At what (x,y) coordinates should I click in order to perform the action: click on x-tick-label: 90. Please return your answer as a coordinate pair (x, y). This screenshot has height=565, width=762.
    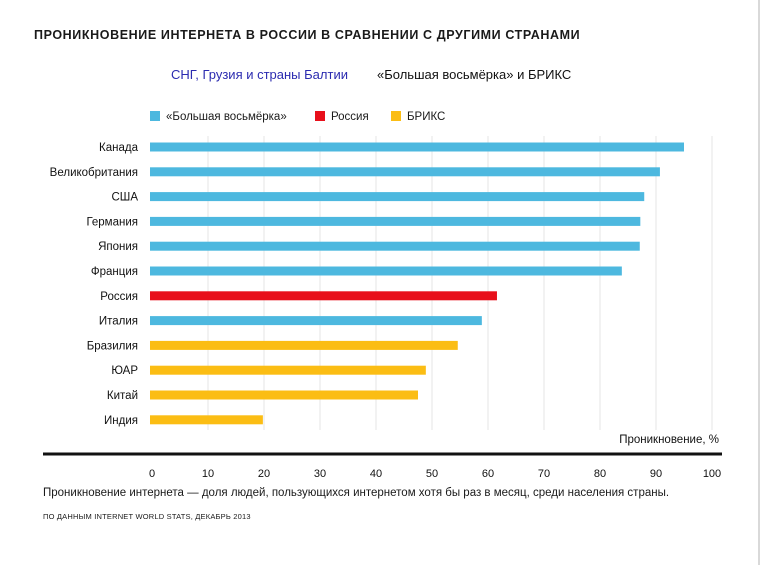
    Looking at the image, I should click on (656, 474).